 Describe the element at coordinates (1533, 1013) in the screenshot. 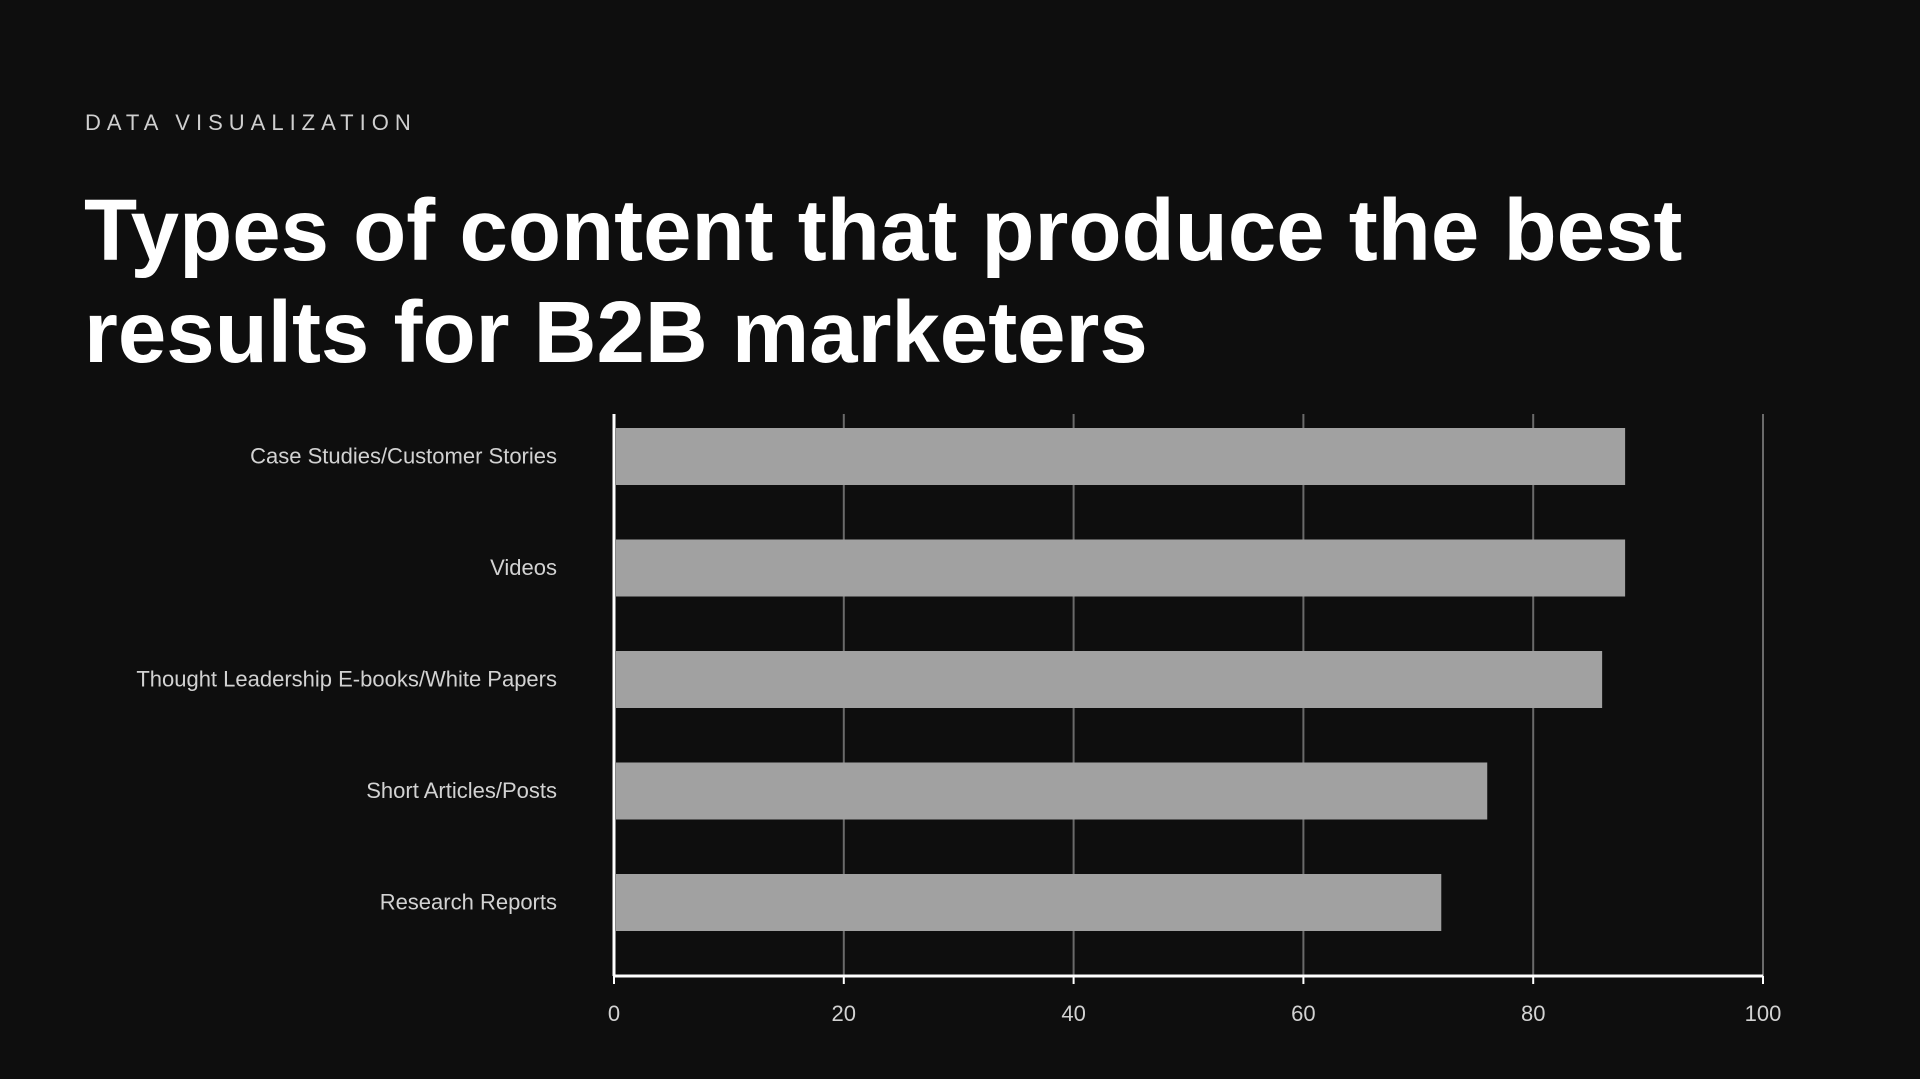

I see `x-tick-label: 80` at that location.